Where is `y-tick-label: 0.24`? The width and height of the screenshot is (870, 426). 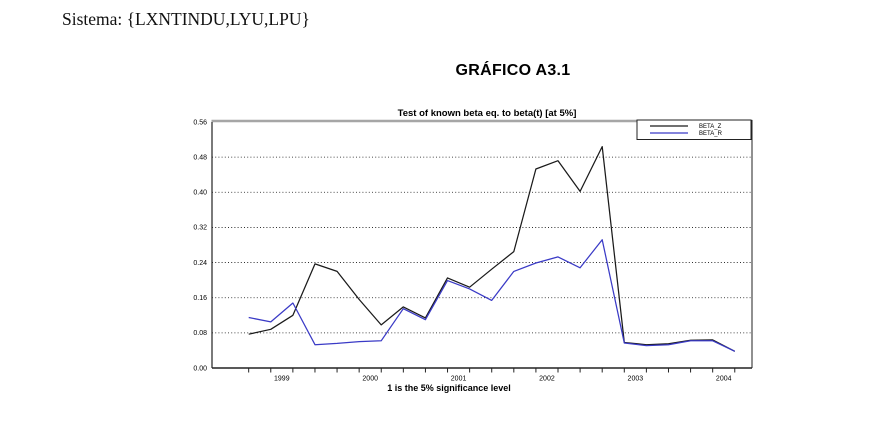 y-tick-label: 0.24 is located at coordinates (200, 263).